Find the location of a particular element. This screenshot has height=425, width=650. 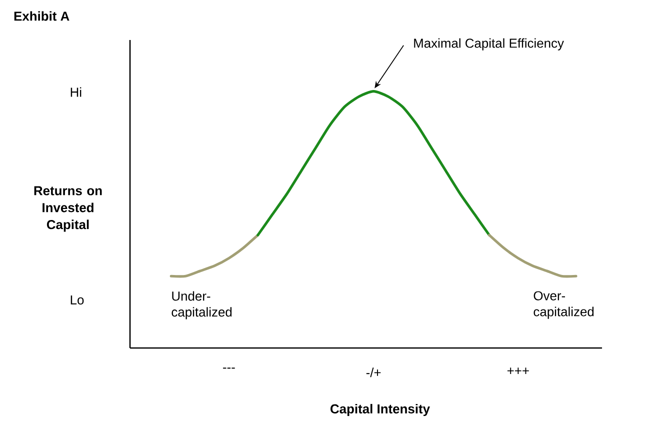

text: Hi is located at coordinates (76, 92).